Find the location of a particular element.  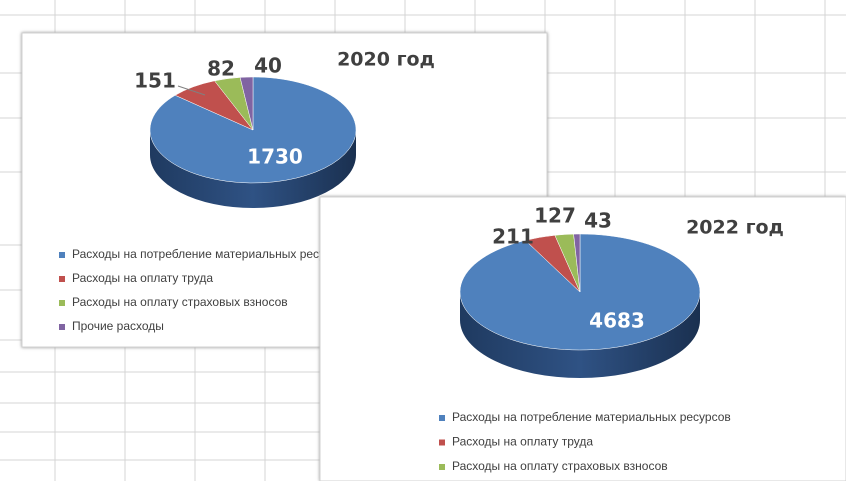

chart-title: 2022 год is located at coordinates (735, 228).